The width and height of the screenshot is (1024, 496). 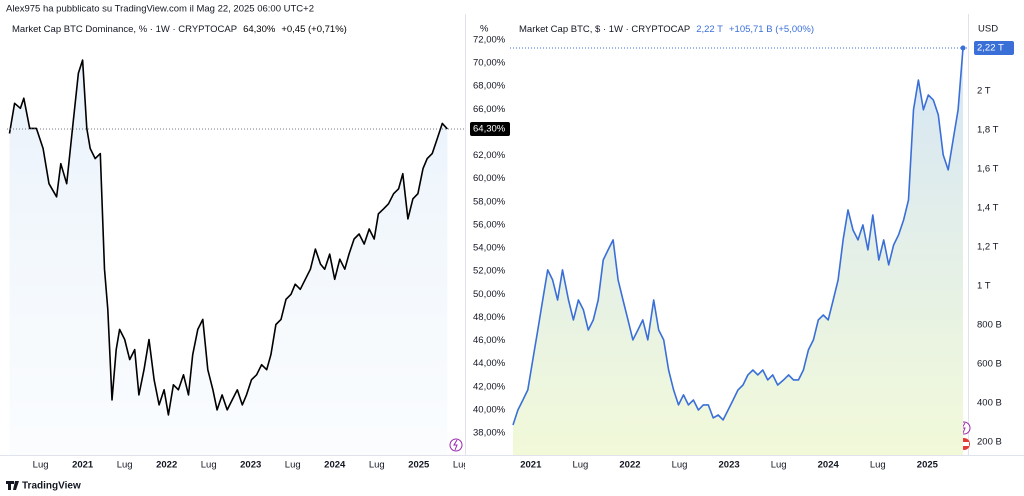 I want to click on y-tick-label: 46,00%, so click(x=489, y=340).